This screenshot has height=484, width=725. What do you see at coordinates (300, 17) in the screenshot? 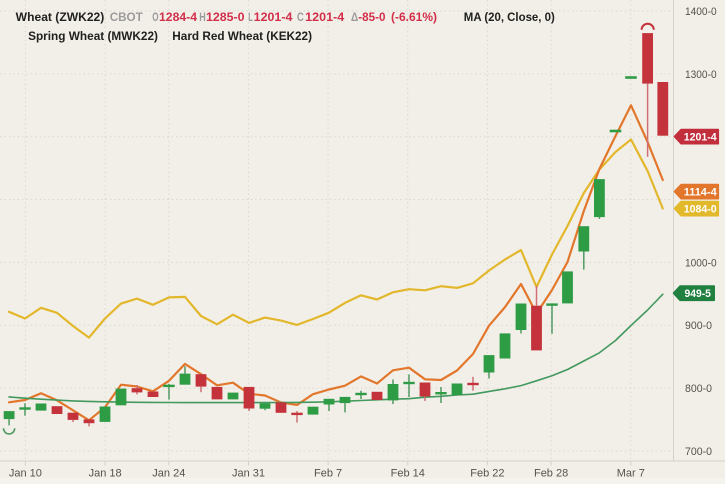
I see `svg-text: C` at bounding box center [300, 17].